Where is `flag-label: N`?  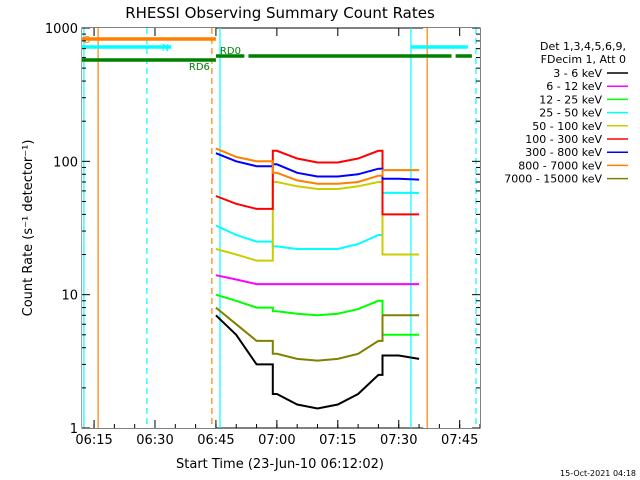 flag-label: N is located at coordinates (165, 48).